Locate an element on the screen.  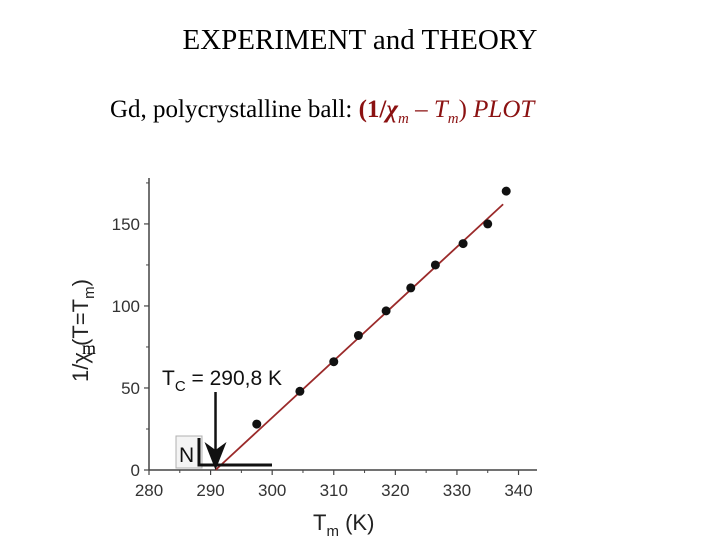
subtitle-t: T is located at coordinates (440, 109).